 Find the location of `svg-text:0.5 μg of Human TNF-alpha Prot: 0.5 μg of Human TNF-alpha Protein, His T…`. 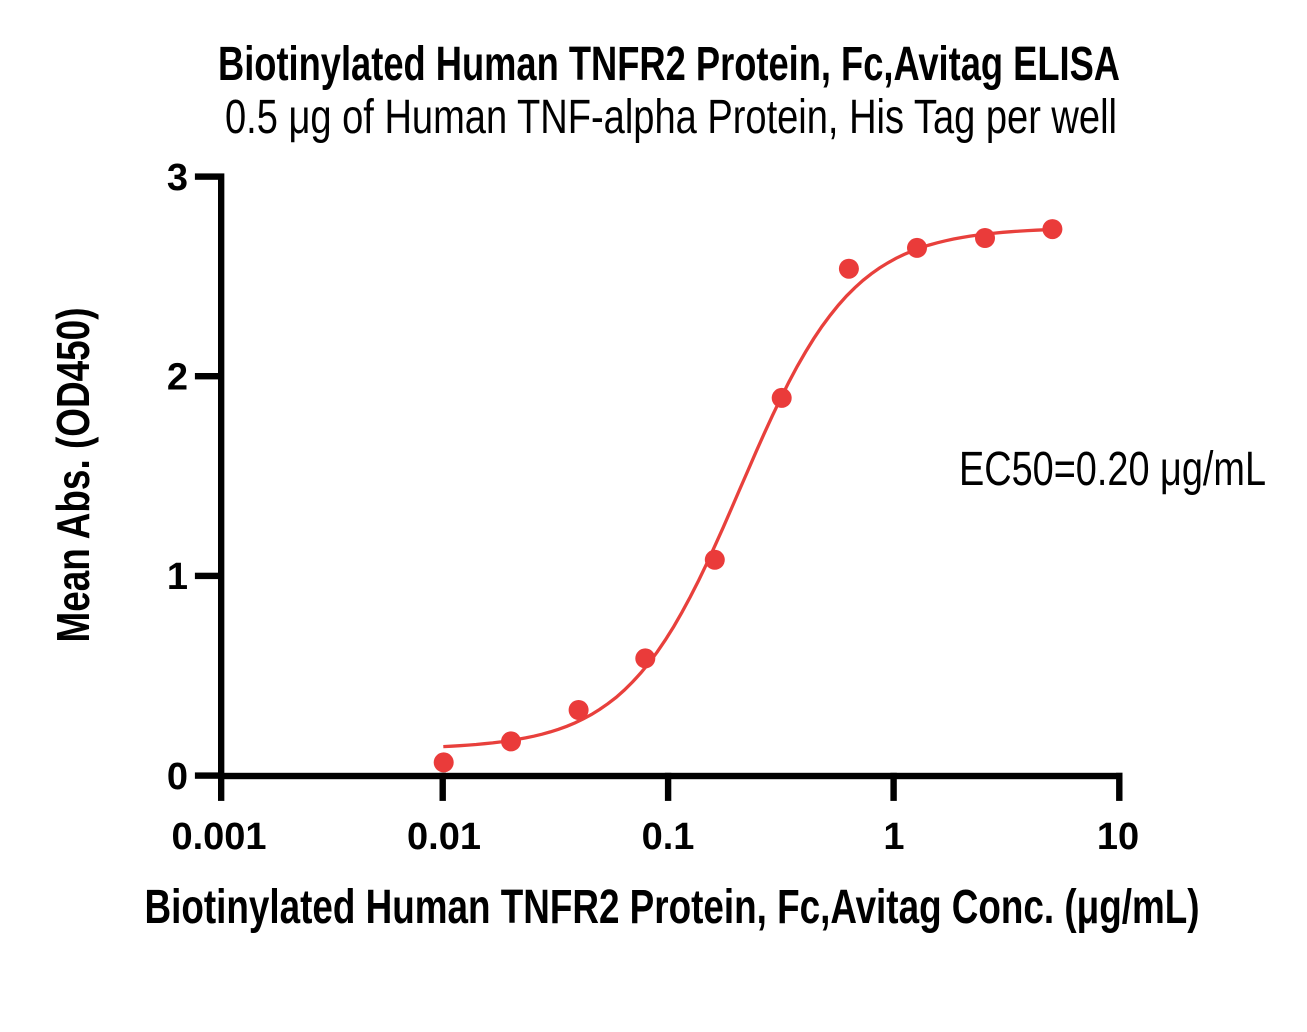

svg-text:0.5 μg of Human TNF-alpha Prot: 0.5 μg of Human TNF-alpha Protein, His T… is located at coordinates (671, 117).